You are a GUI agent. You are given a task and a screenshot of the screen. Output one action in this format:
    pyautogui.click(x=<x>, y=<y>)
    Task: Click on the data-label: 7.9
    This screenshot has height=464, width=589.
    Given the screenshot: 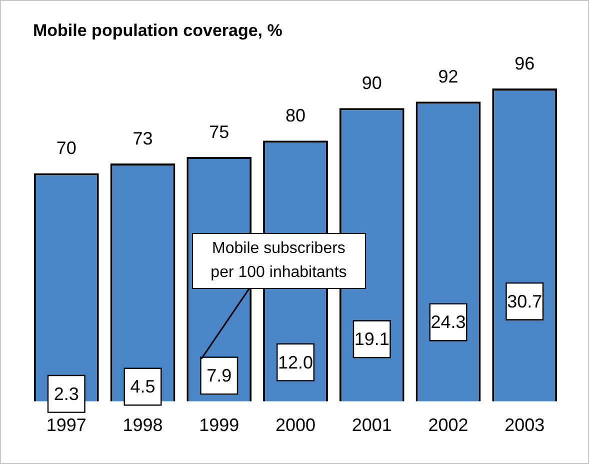 What is the action you would take?
    pyautogui.click(x=219, y=376)
    